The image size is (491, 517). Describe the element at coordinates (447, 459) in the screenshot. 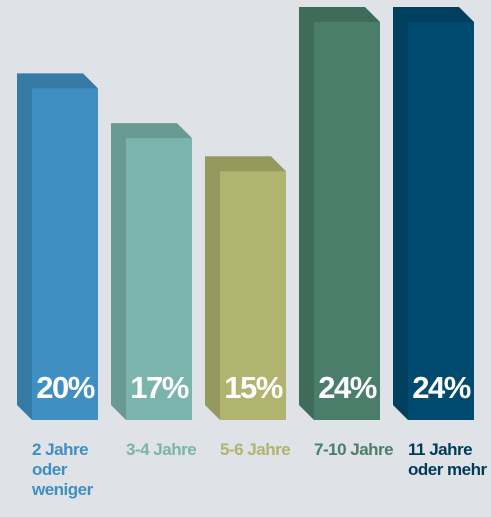

I see `category-label: 11 Jahre oder mehr` at that location.